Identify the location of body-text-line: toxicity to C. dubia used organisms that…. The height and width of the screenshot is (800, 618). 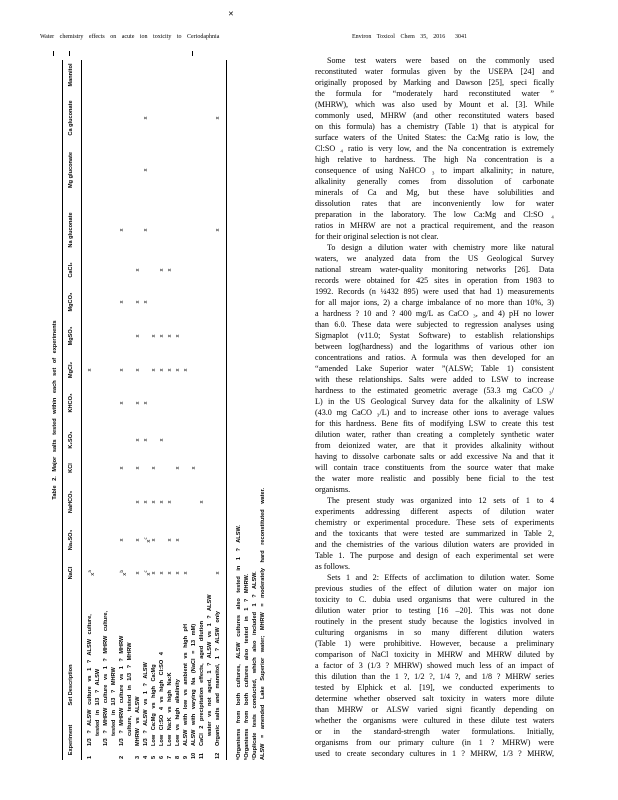
(434, 599).